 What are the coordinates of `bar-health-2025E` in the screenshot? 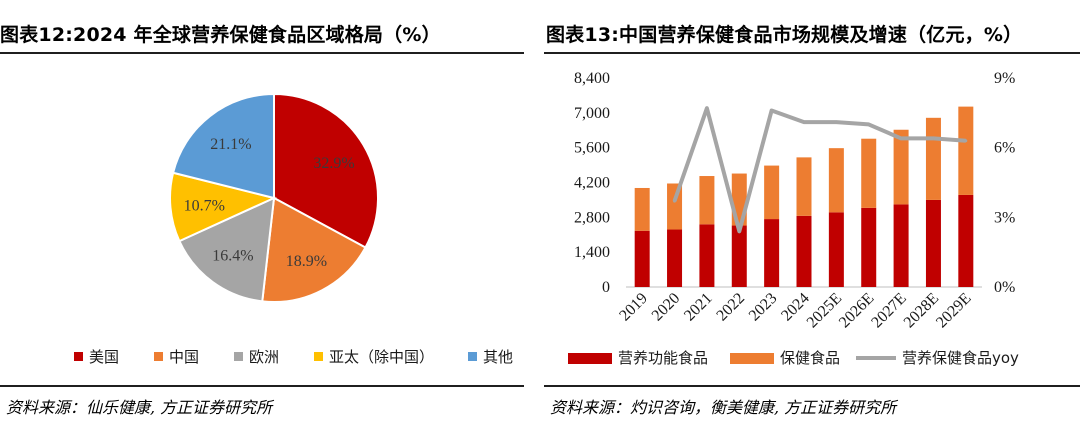 It's located at (836, 180).